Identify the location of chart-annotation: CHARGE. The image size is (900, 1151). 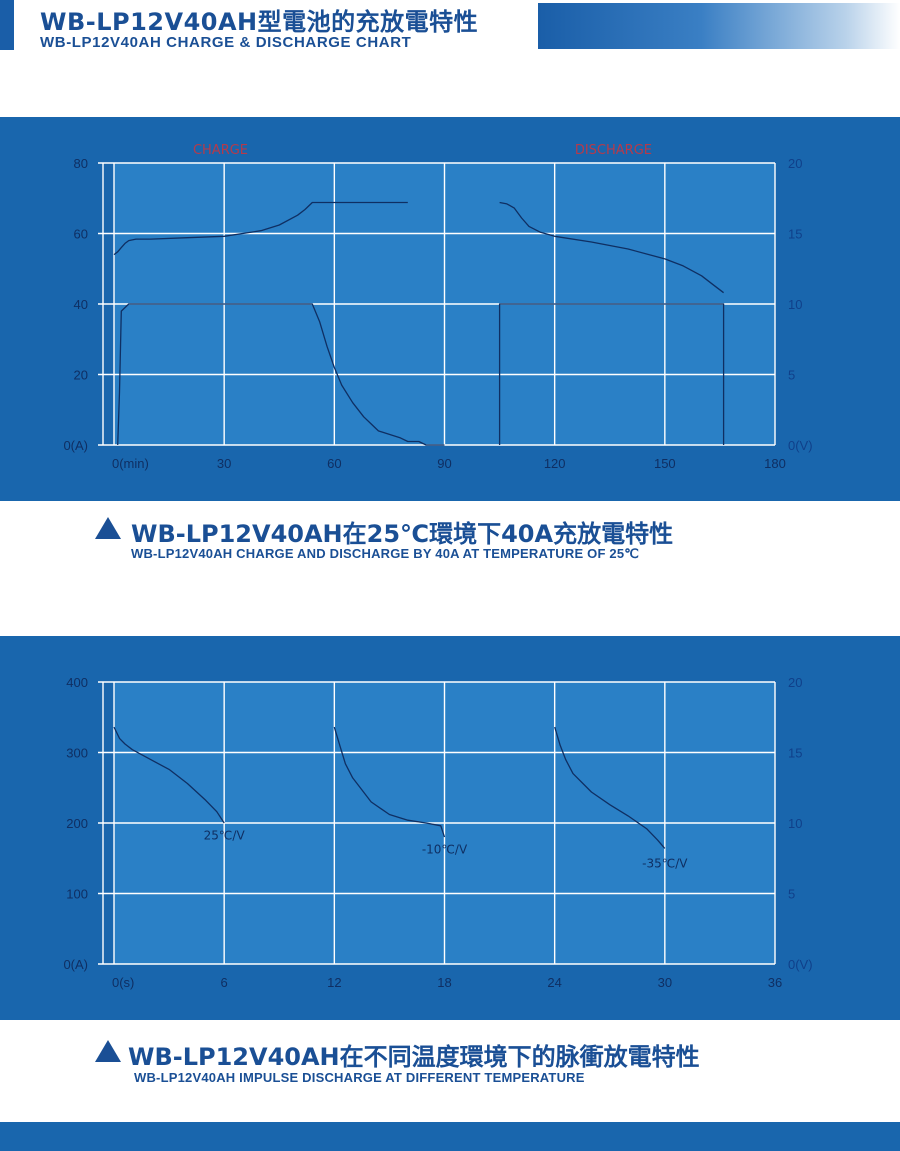
(220, 150).